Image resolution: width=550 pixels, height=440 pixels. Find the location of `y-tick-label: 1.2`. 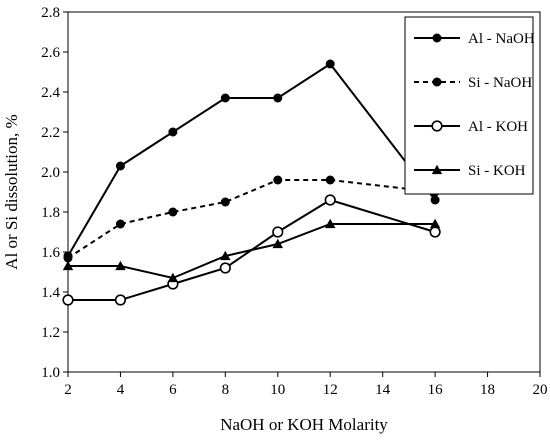

y-tick-label: 1.2 is located at coordinates (50, 333).